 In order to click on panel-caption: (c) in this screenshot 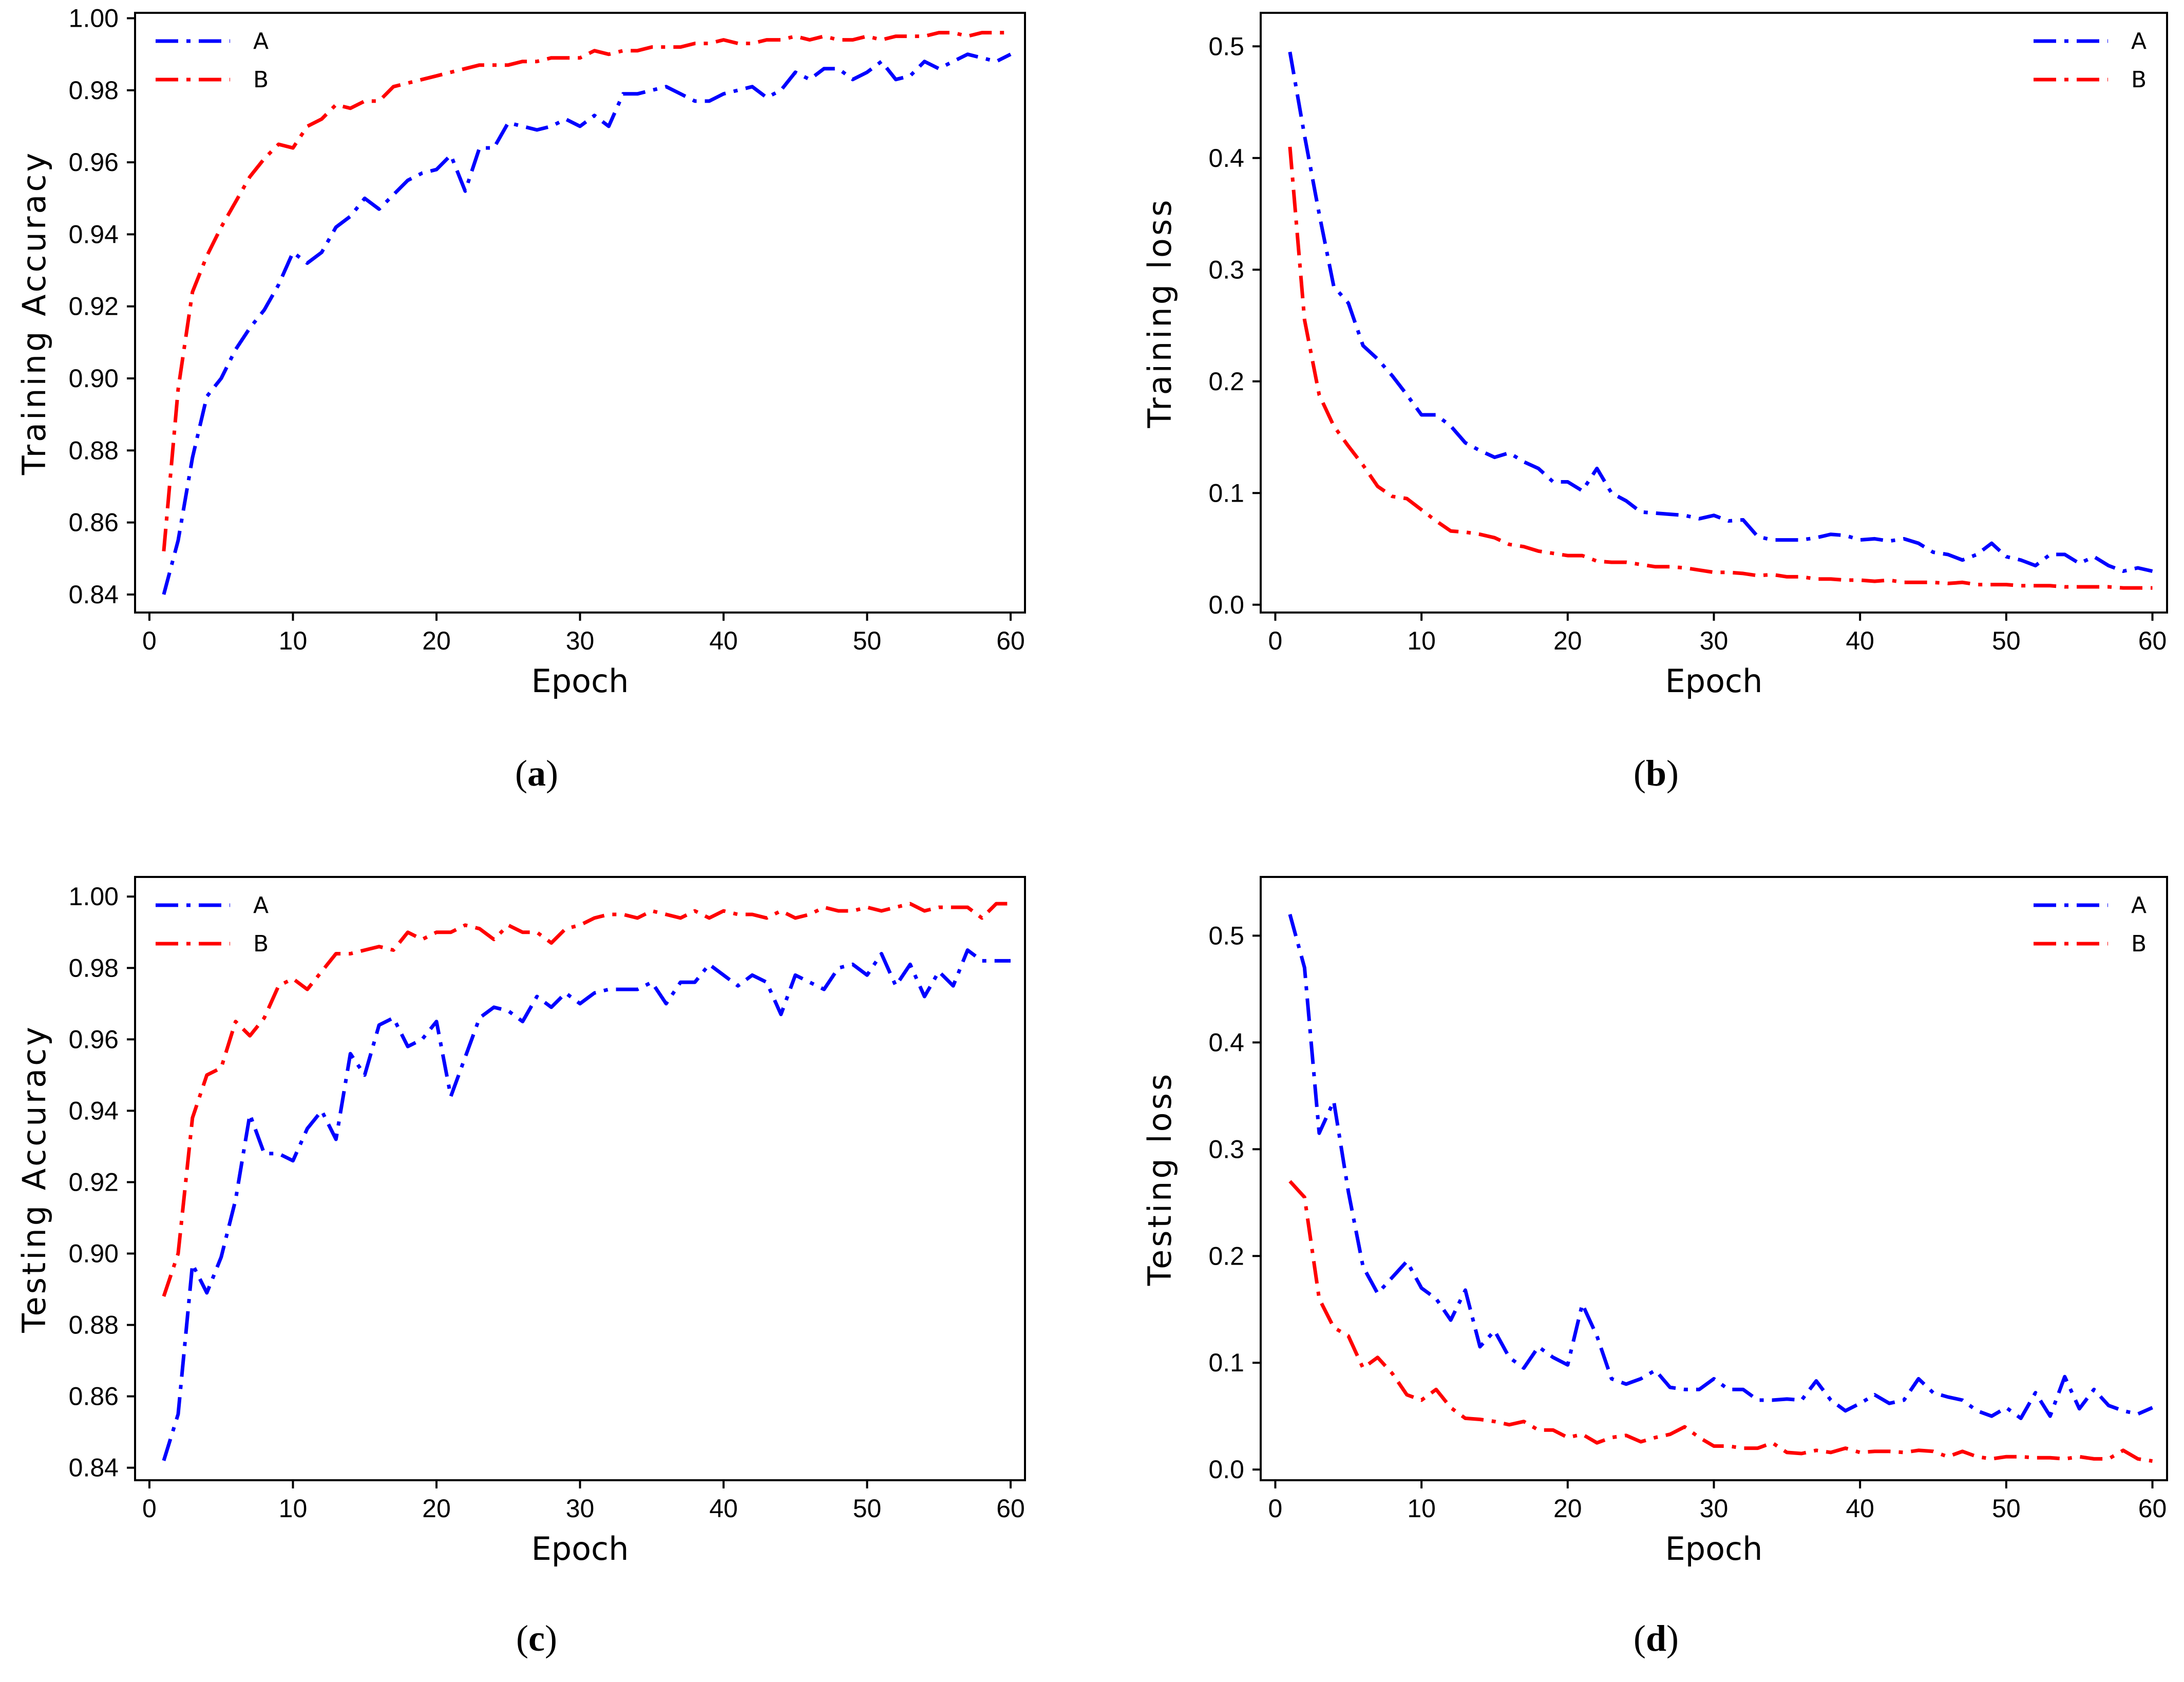, I will do `click(536, 1638)`.